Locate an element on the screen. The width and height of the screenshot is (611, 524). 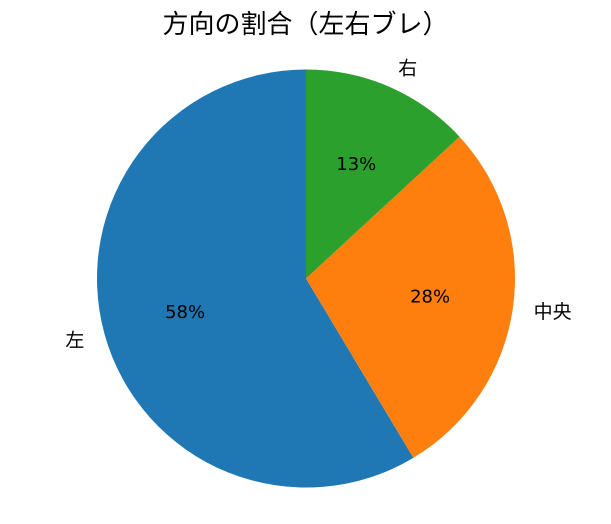
pct-label-center: 28% is located at coordinates (430, 297).